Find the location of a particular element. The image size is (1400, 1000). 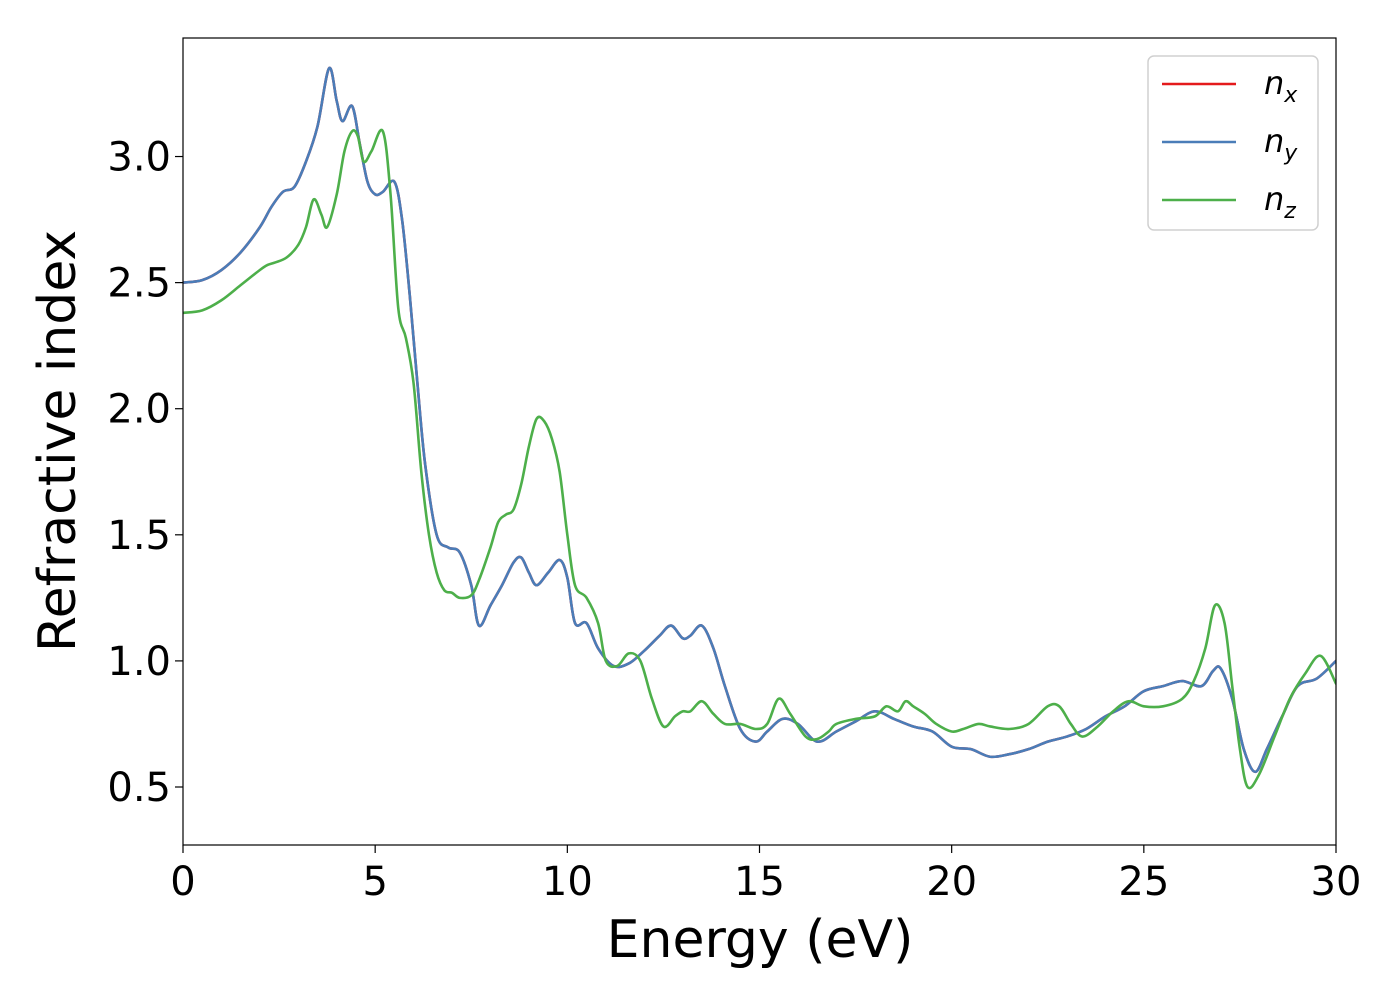

y-tick-label: 3.0 is located at coordinates (139, 158).